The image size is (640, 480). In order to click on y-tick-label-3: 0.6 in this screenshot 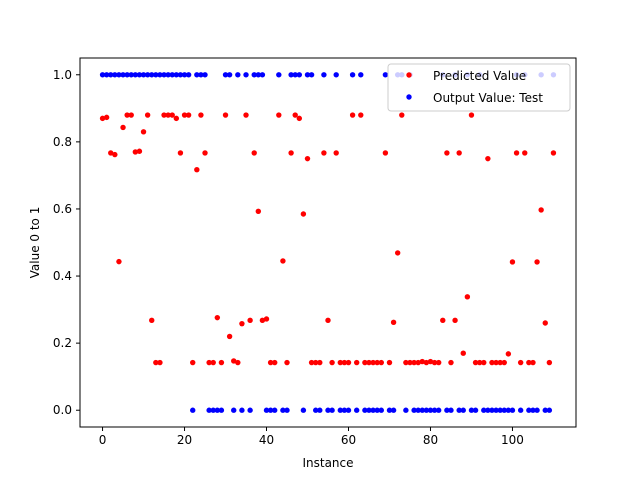, I will do `click(62, 209)`.